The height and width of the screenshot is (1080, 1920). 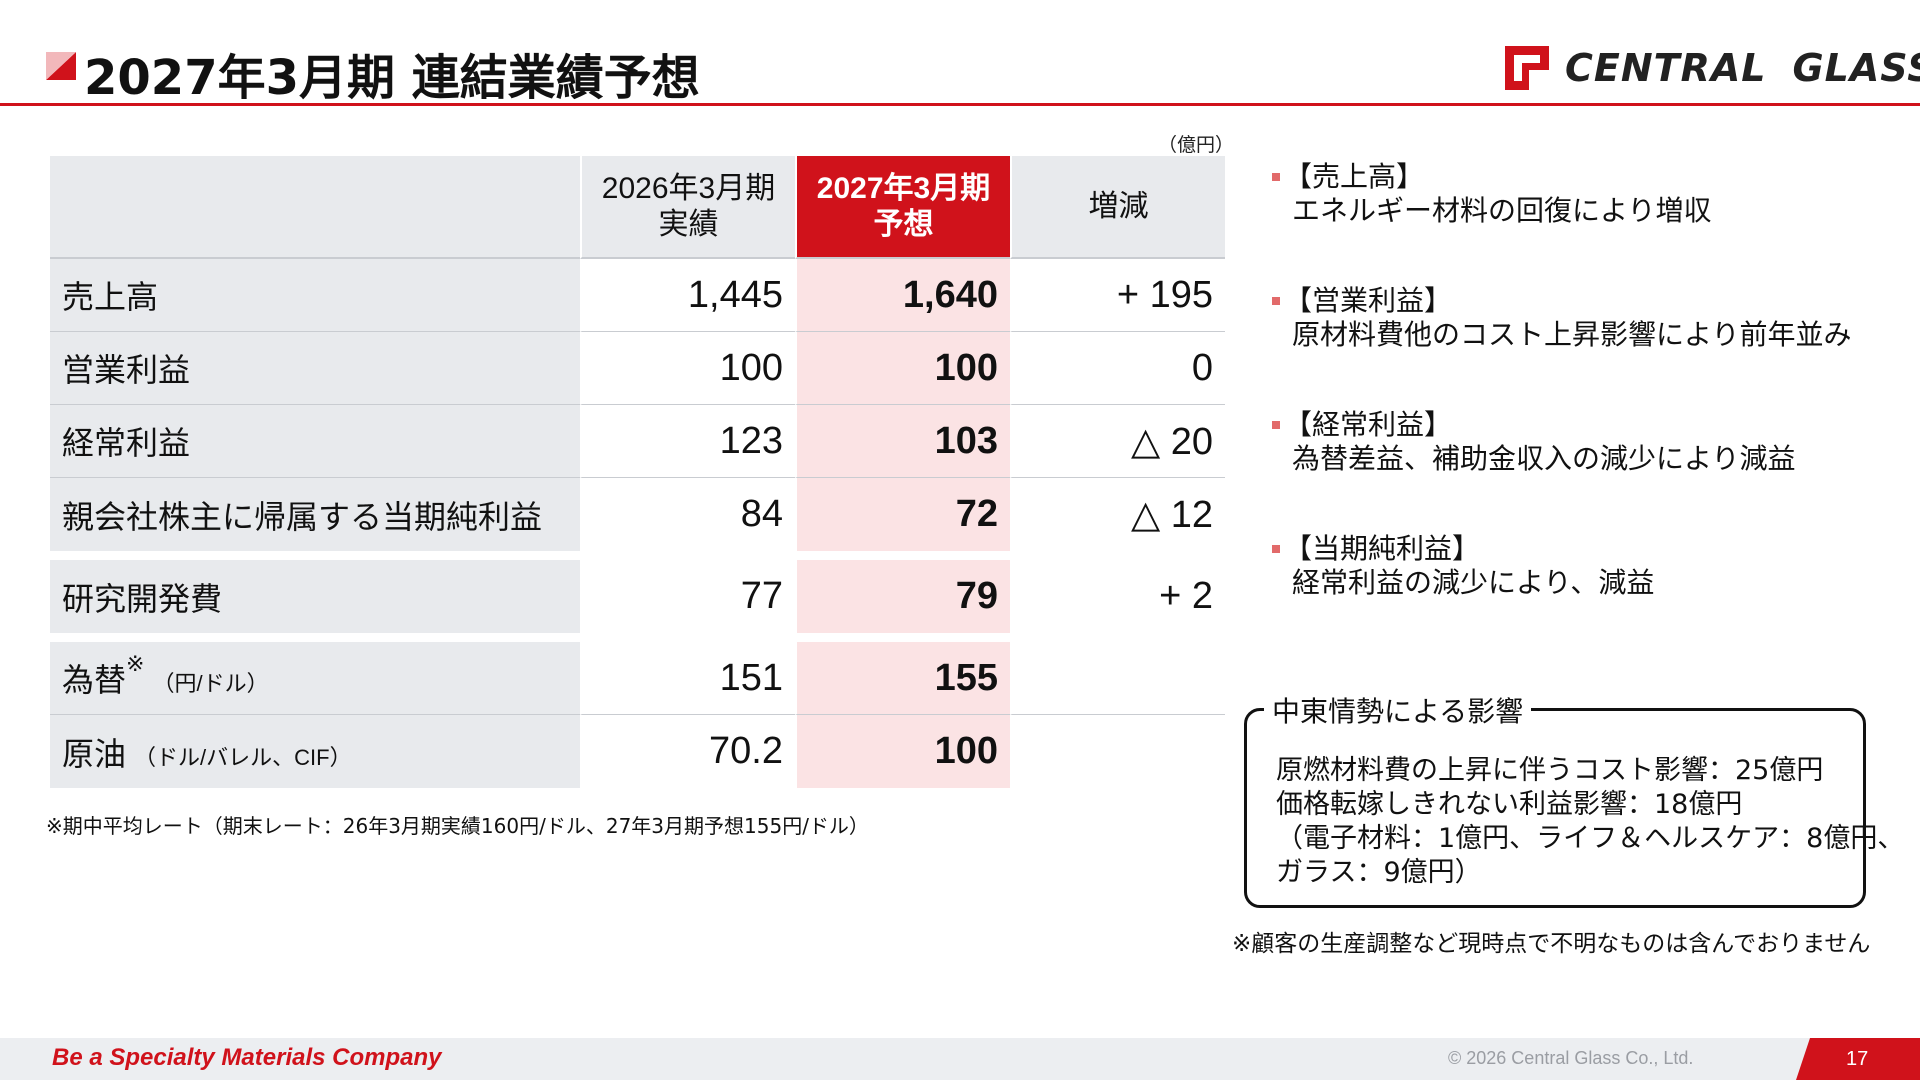 I want to click on bullet-heading: 【当期純利益】, so click(x=1382, y=548).